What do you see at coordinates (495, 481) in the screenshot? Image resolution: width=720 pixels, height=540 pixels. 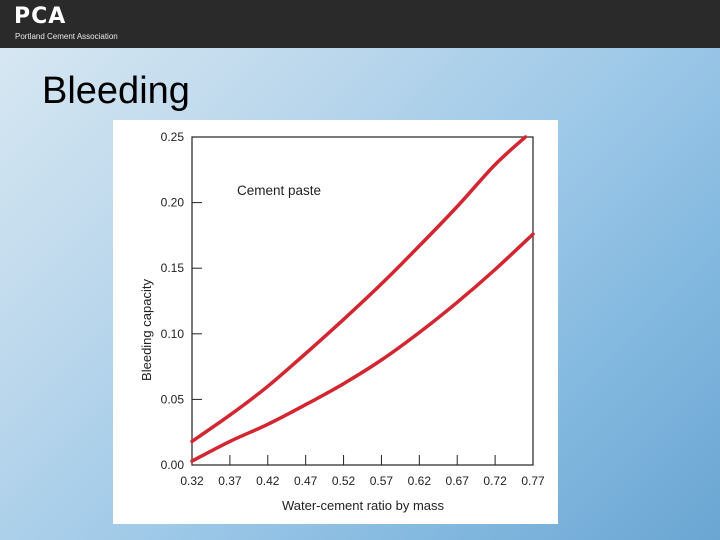 I see `x-tick-label: 0.72` at bounding box center [495, 481].